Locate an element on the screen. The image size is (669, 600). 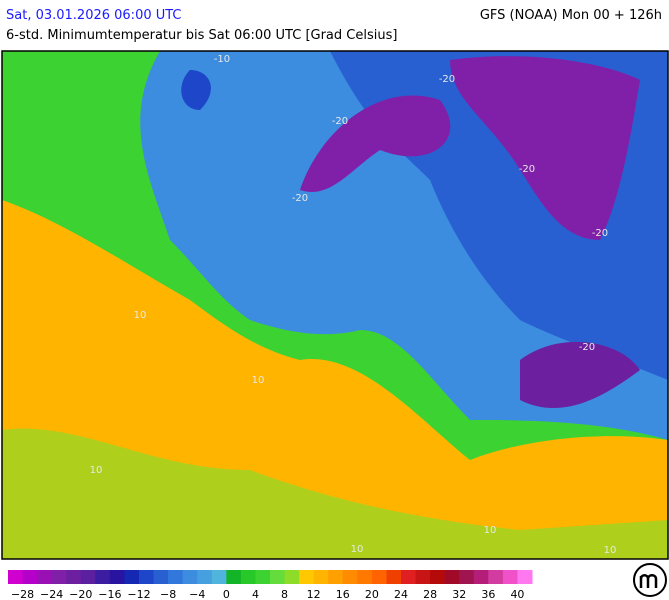
colorbar-label: 24 is located at coordinates (401, 594).